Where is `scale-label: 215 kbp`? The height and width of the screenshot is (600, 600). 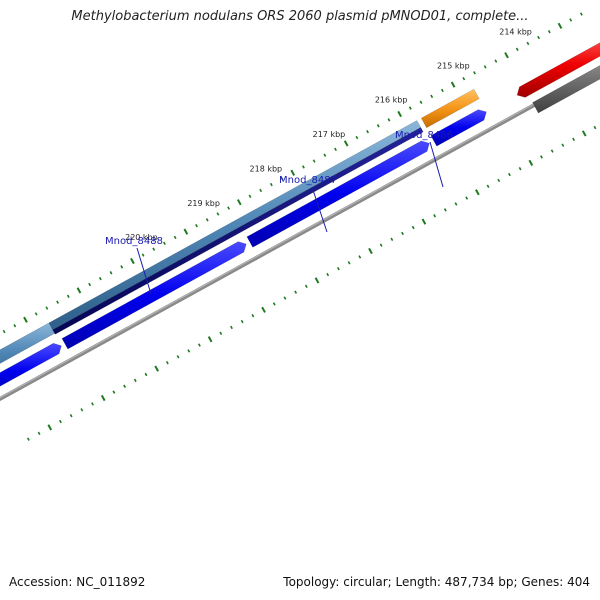
scale-label: 215 kbp is located at coordinates (453, 65).